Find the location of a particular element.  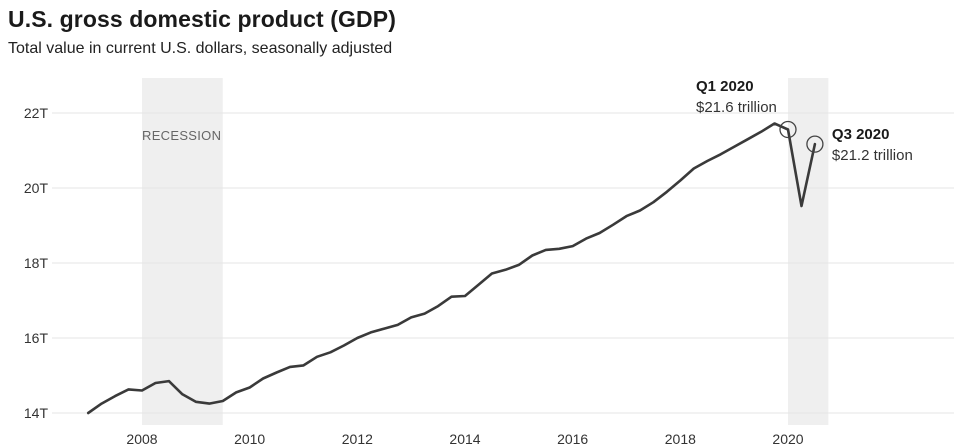

recession-label: RECESSION is located at coordinates (181, 135).